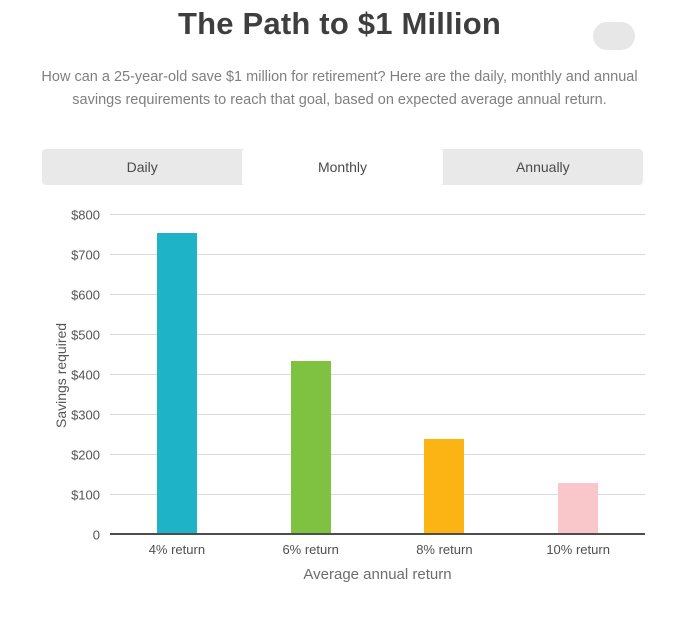 The image size is (679, 622). I want to click on y-tick-label: $300, so click(85, 415).